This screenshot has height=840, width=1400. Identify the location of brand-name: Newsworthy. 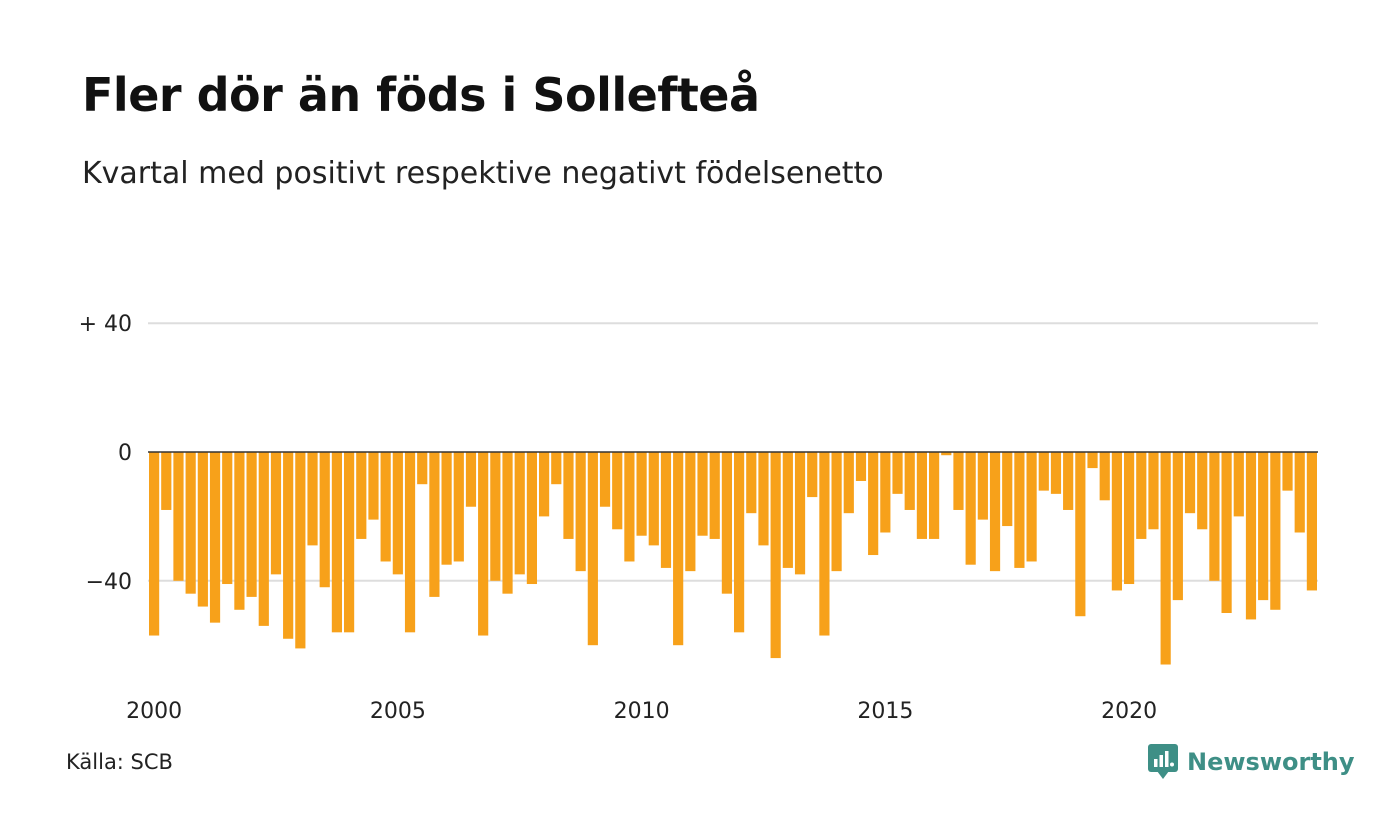
(1271, 762).